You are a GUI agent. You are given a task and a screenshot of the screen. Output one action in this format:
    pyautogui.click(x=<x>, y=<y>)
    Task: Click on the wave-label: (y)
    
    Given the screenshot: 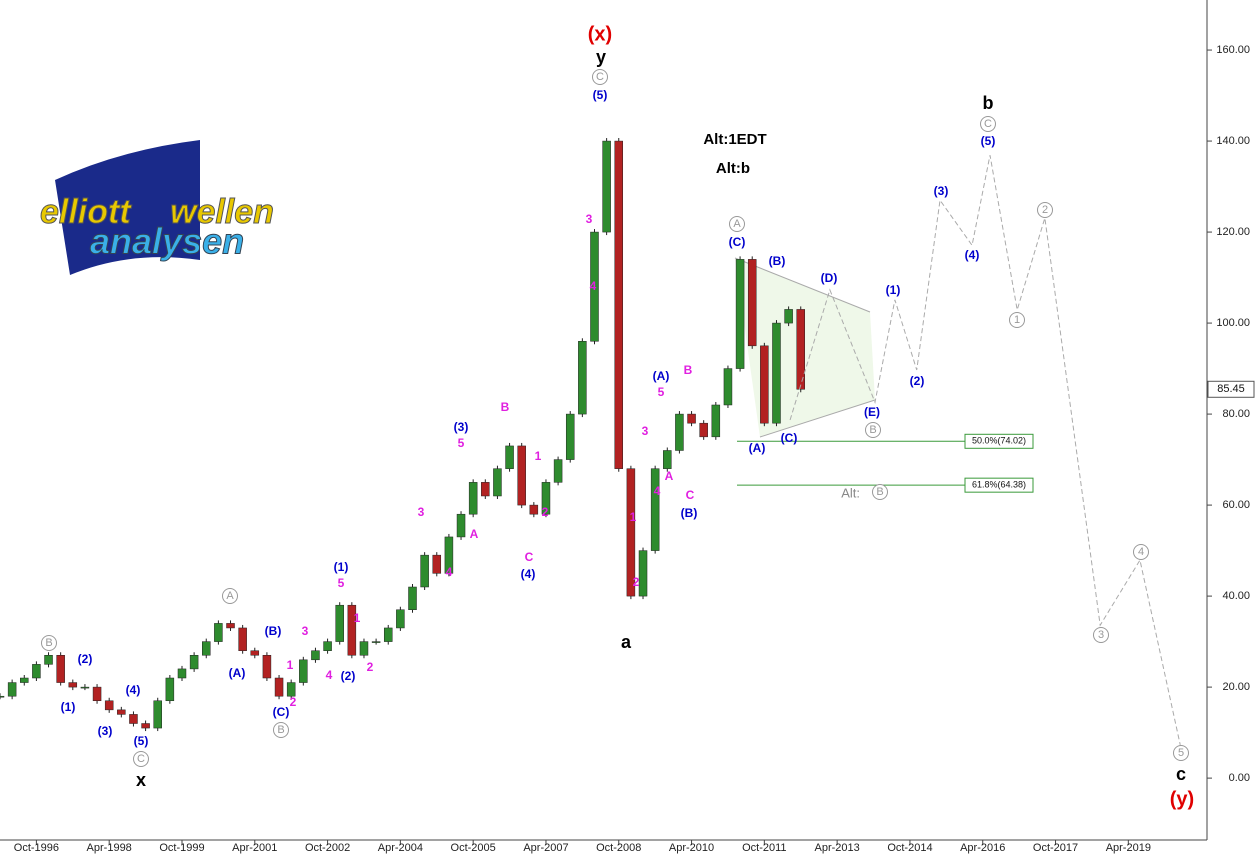 What is the action you would take?
    pyautogui.click(x=1182, y=799)
    